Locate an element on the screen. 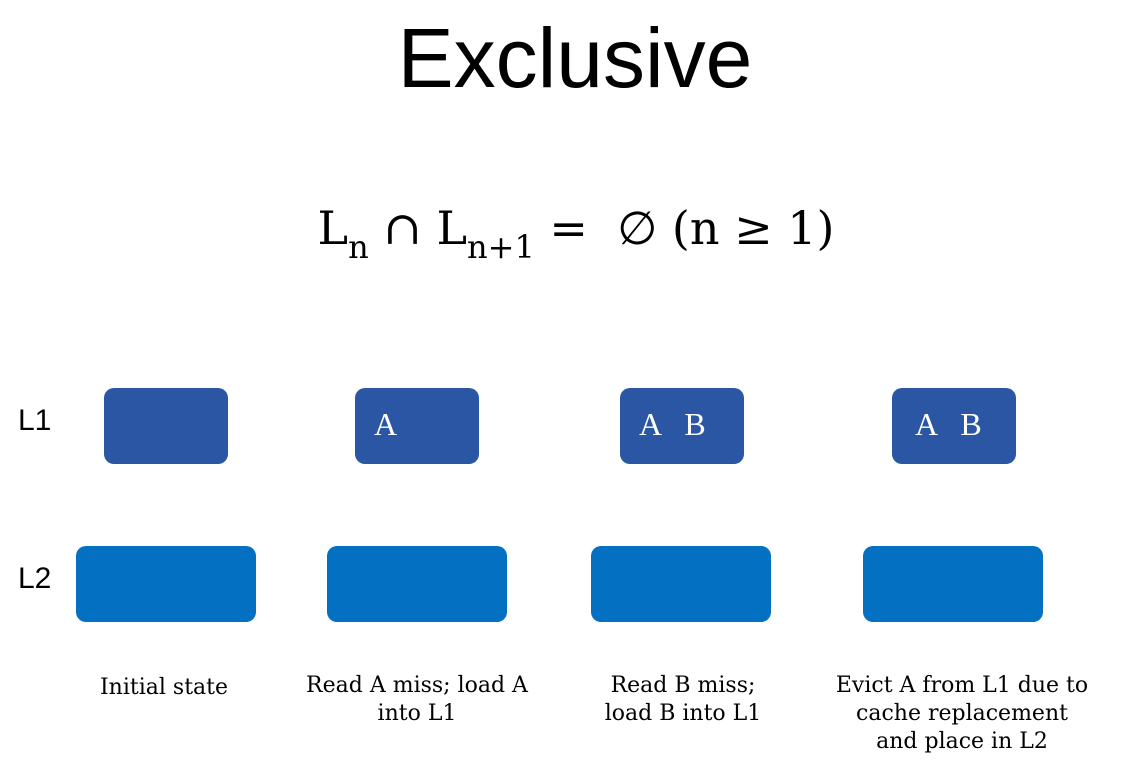  row-label-l2: L2 is located at coordinates (35, 578).